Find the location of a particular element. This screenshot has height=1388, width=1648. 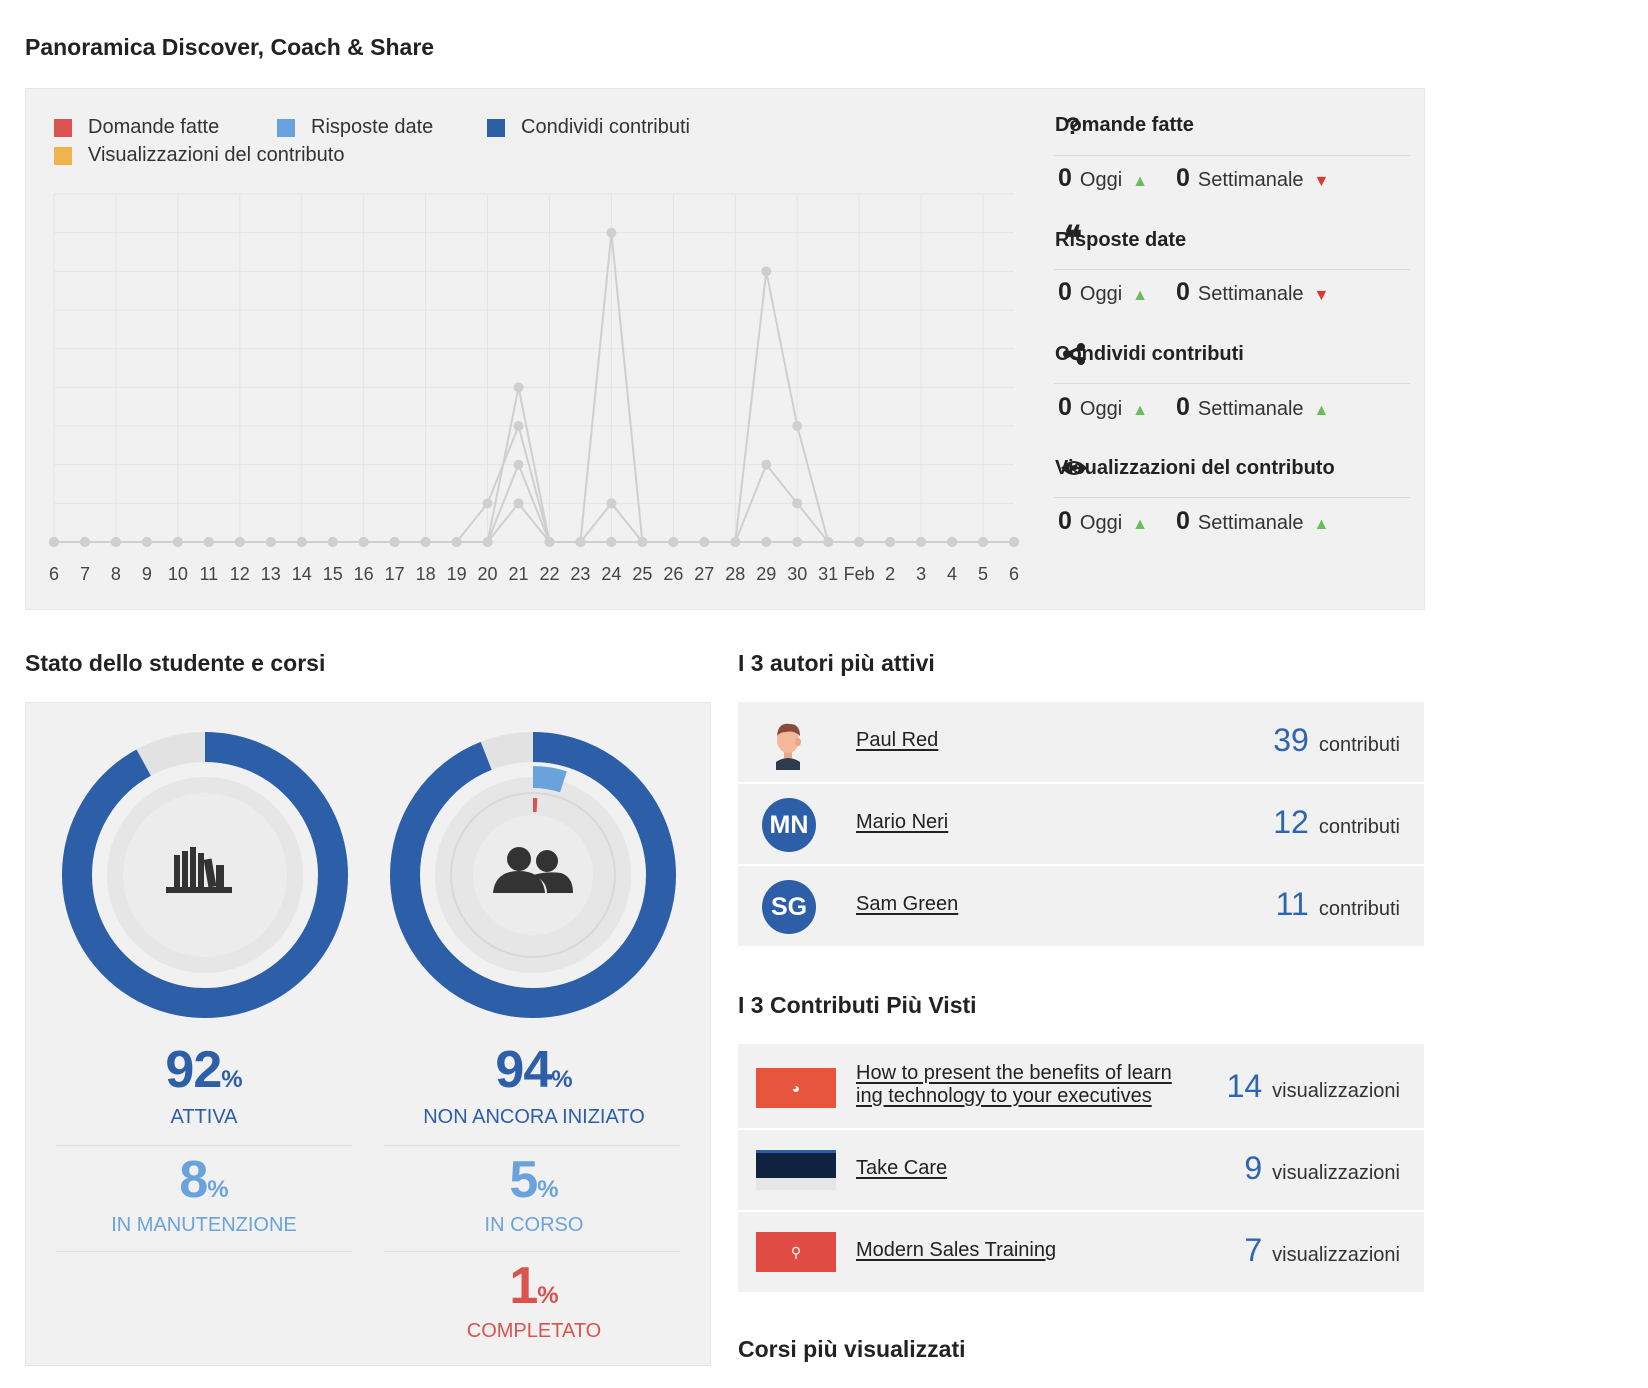

maintenance-percentage: 8% is located at coordinates (204, 1180).